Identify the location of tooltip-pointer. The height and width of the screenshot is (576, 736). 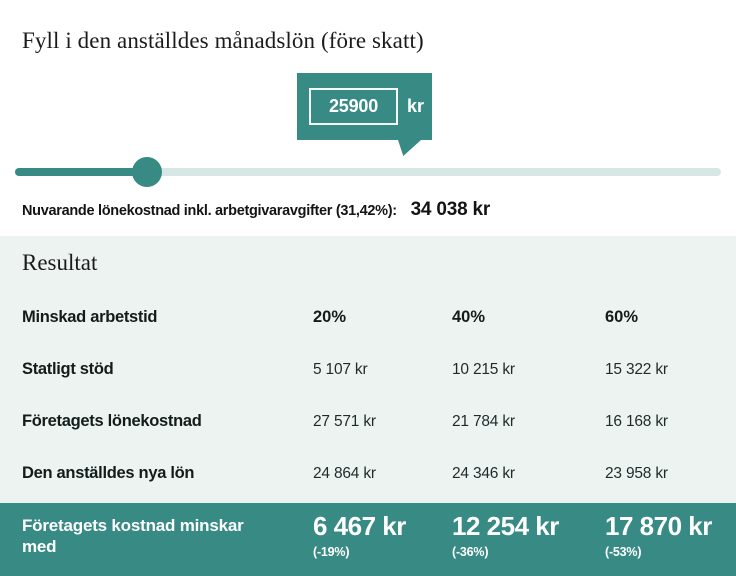
(409, 148).